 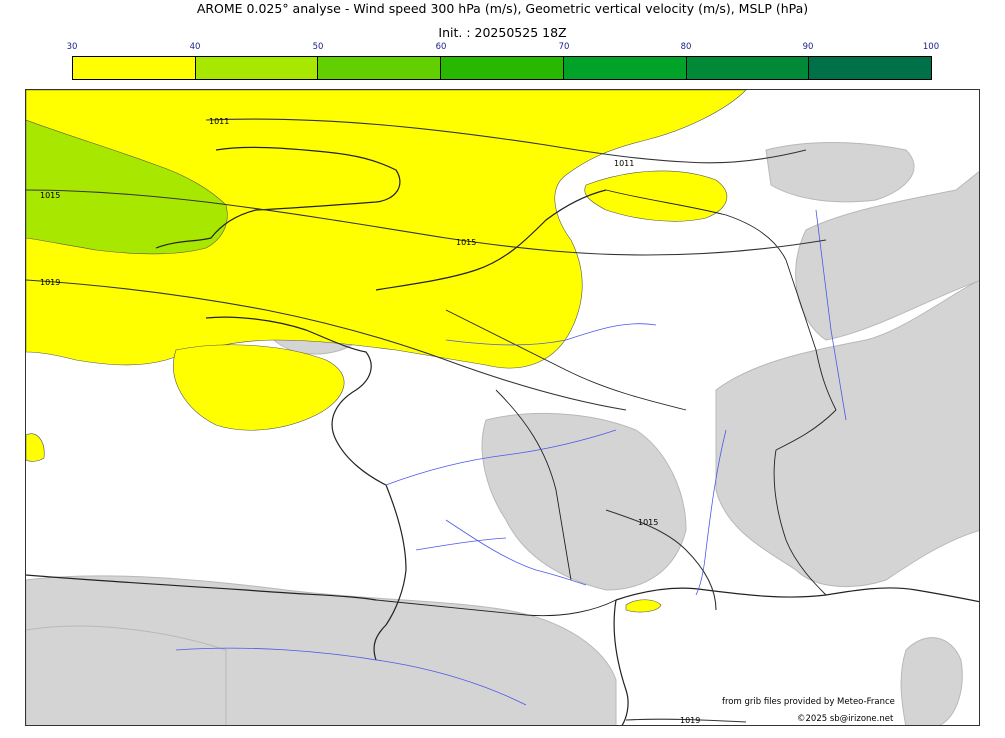 What do you see at coordinates (845, 719) in the screenshot?
I see `copyright-credit: ©2025 sb@irizone.net` at bounding box center [845, 719].